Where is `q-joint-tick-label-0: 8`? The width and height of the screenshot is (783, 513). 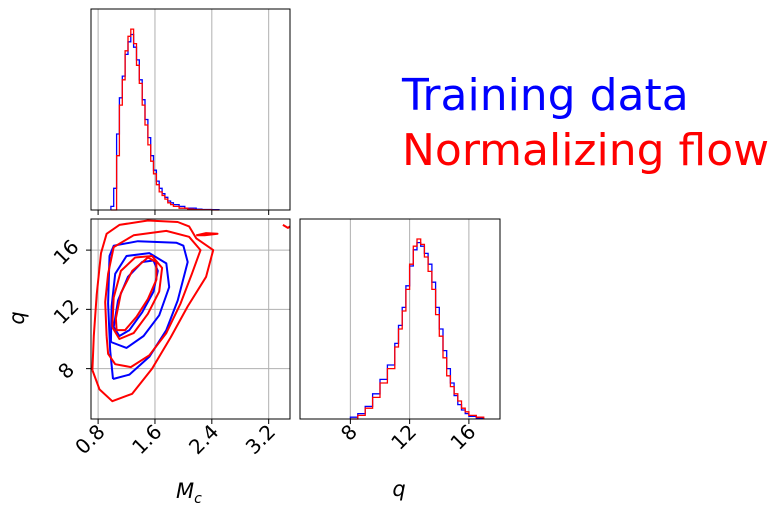
q-joint-tick-label-0: 8 is located at coordinates (66, 371).